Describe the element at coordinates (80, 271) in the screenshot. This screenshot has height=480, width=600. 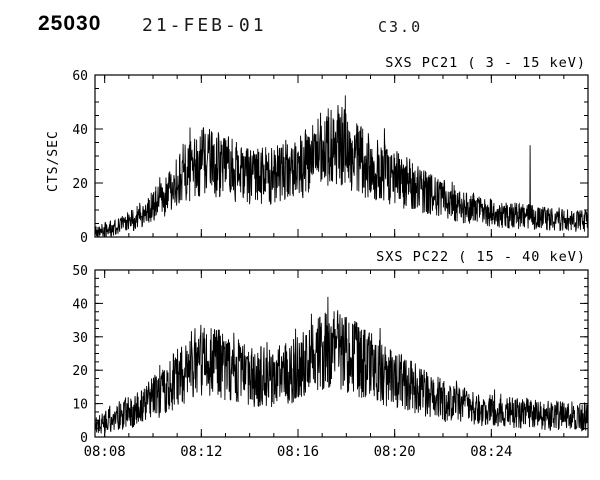
I see `svg-text: 50` at that location.